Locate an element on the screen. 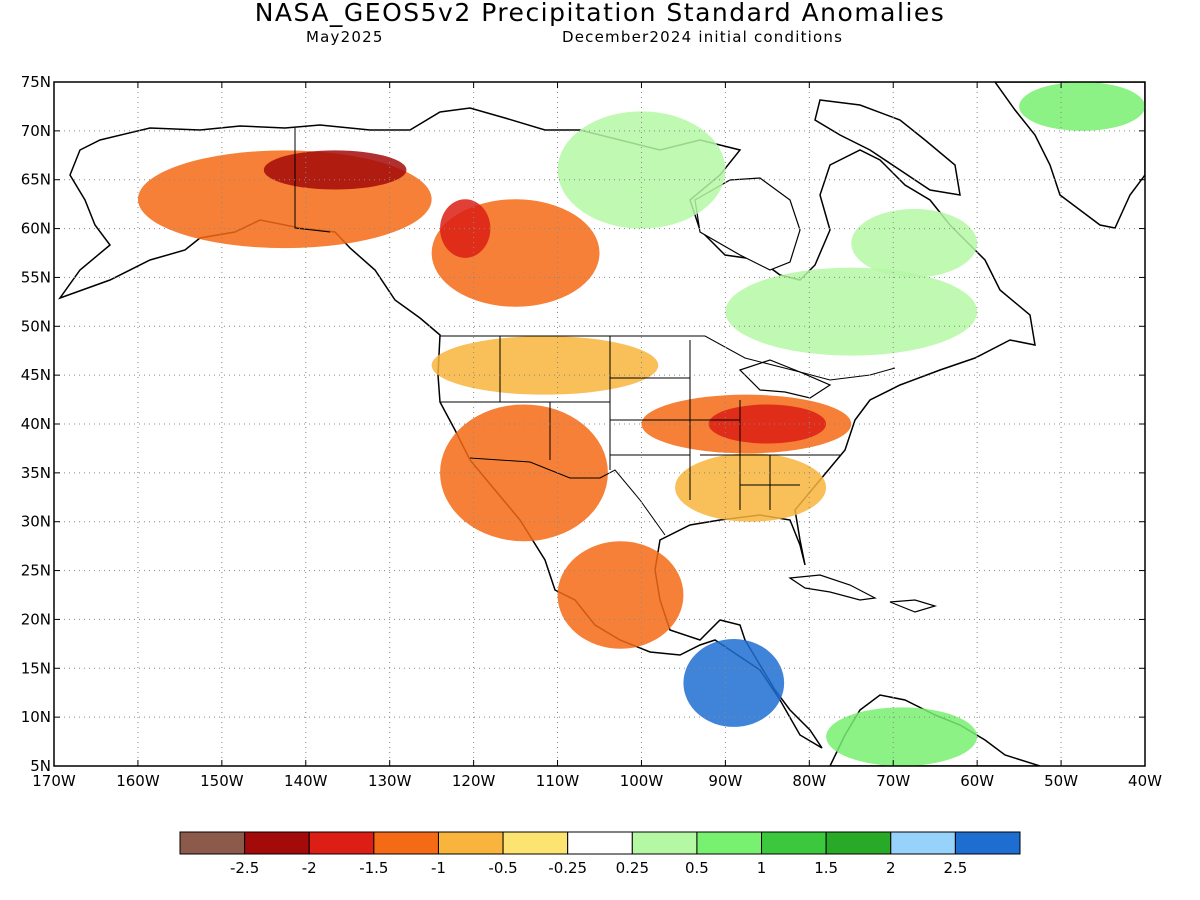 This screenshot has width=1200, height=900. cuba-outline is located at coordinates (832, 587).